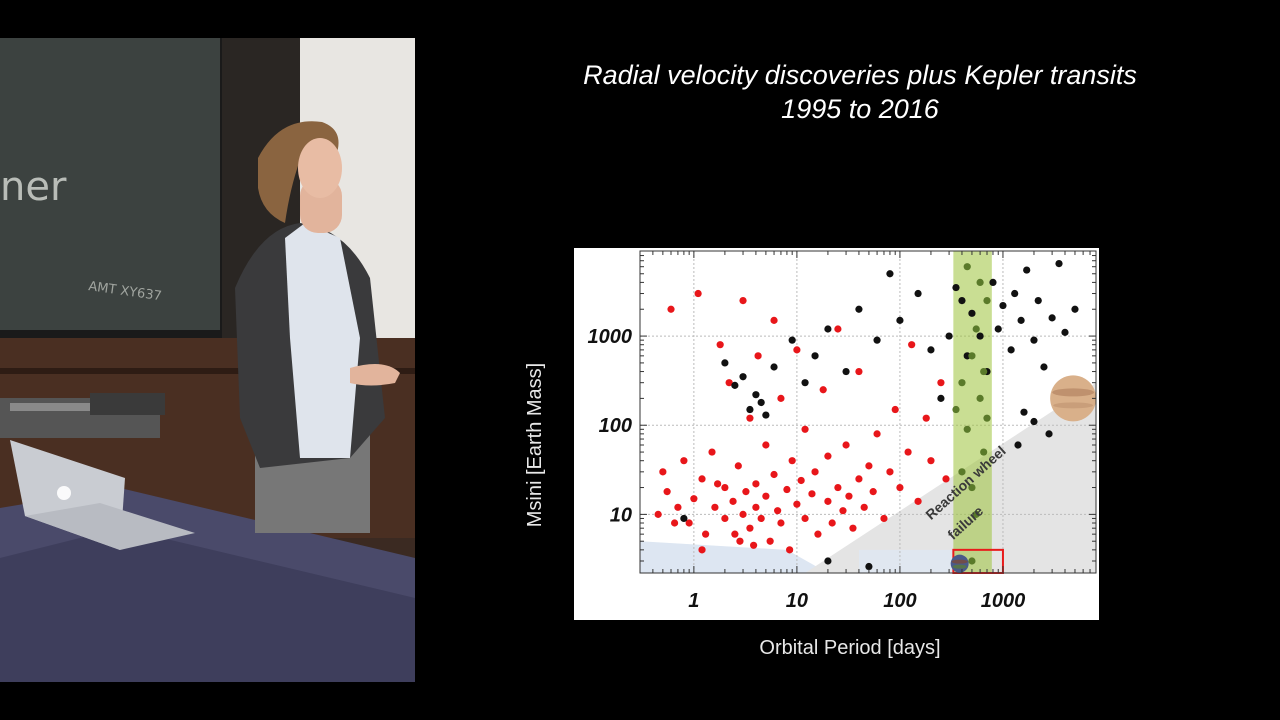 Image resolution: width=1280 pixels, height=720 pixels. Describe the element at coordinates (797, 601) in the screenshot. I see `x-tick-label: 10` at that location.